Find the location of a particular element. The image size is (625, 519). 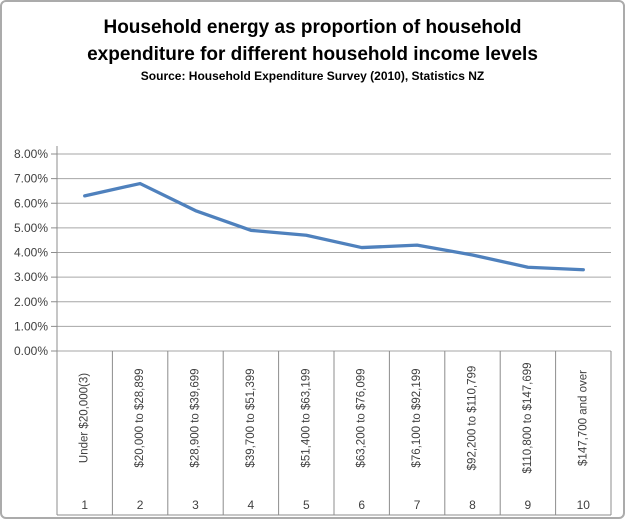

energy-series-line is located at coordinates (334, 226).